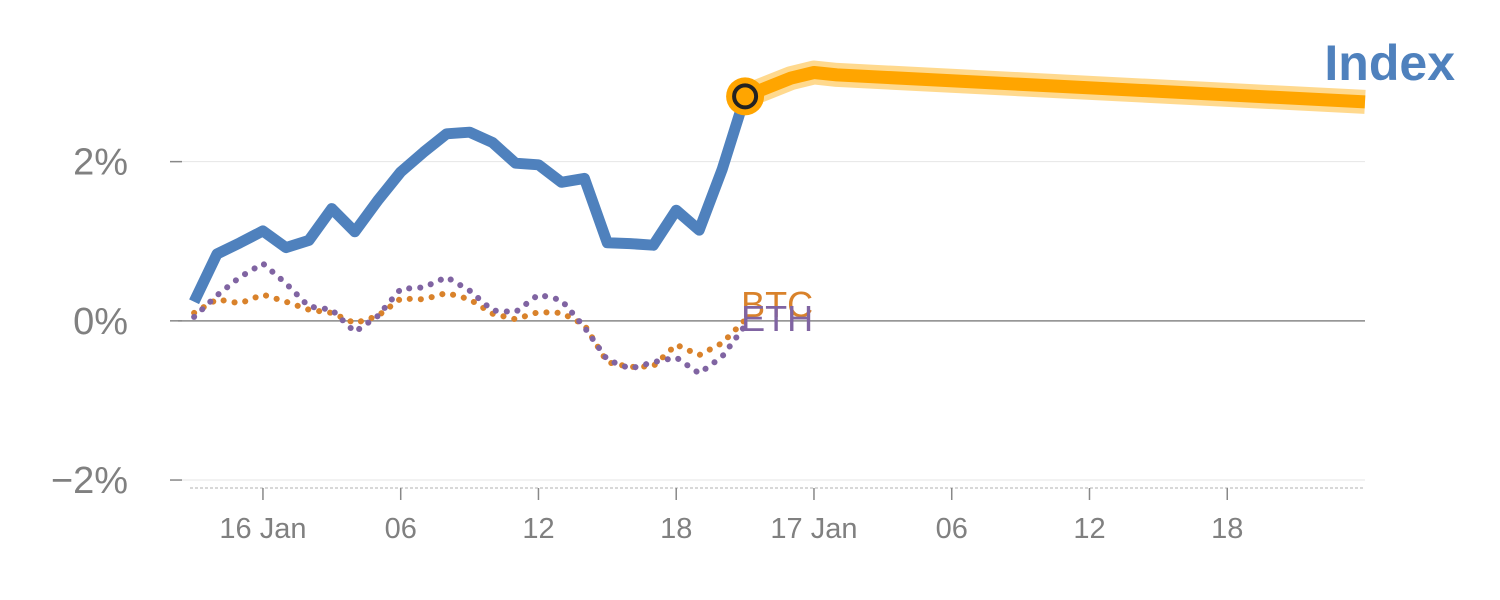 This screenshot has width=1500, height=600. Describe the element at coordinates (1054, 87) in the screenshot. I see `forecast-line` at that location.